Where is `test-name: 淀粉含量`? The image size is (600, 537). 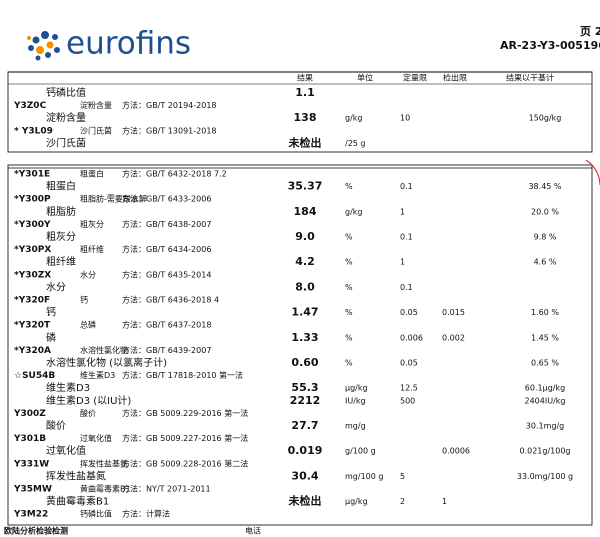 test-name: 淀粉含量 is located at coordinates (96, 105).